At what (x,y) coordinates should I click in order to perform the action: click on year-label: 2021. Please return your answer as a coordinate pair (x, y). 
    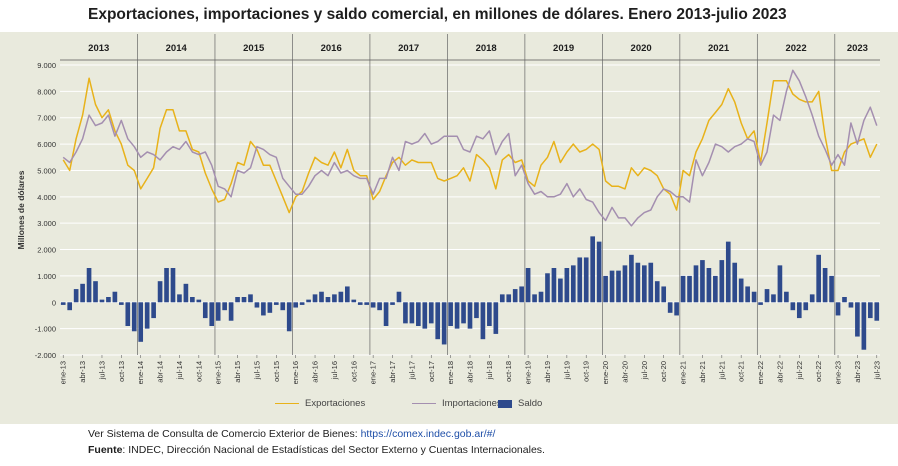
    Looking at the image, I should click on (719, 48).